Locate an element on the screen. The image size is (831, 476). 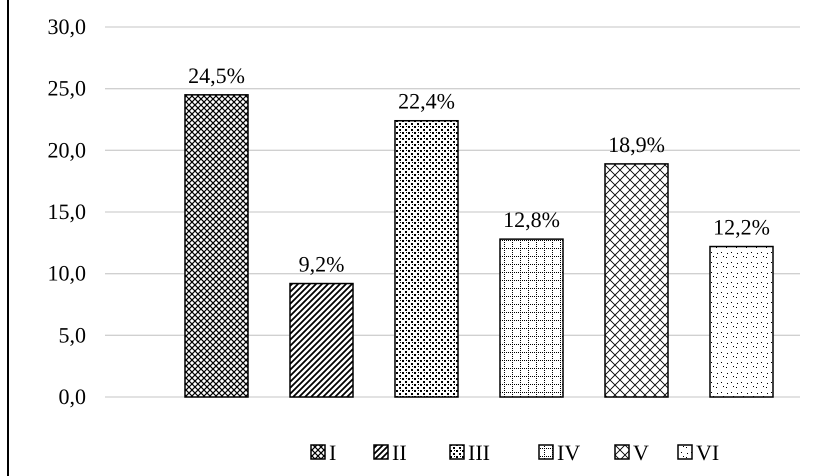
data-label: 9,2% is located at coordinates (321, 264).